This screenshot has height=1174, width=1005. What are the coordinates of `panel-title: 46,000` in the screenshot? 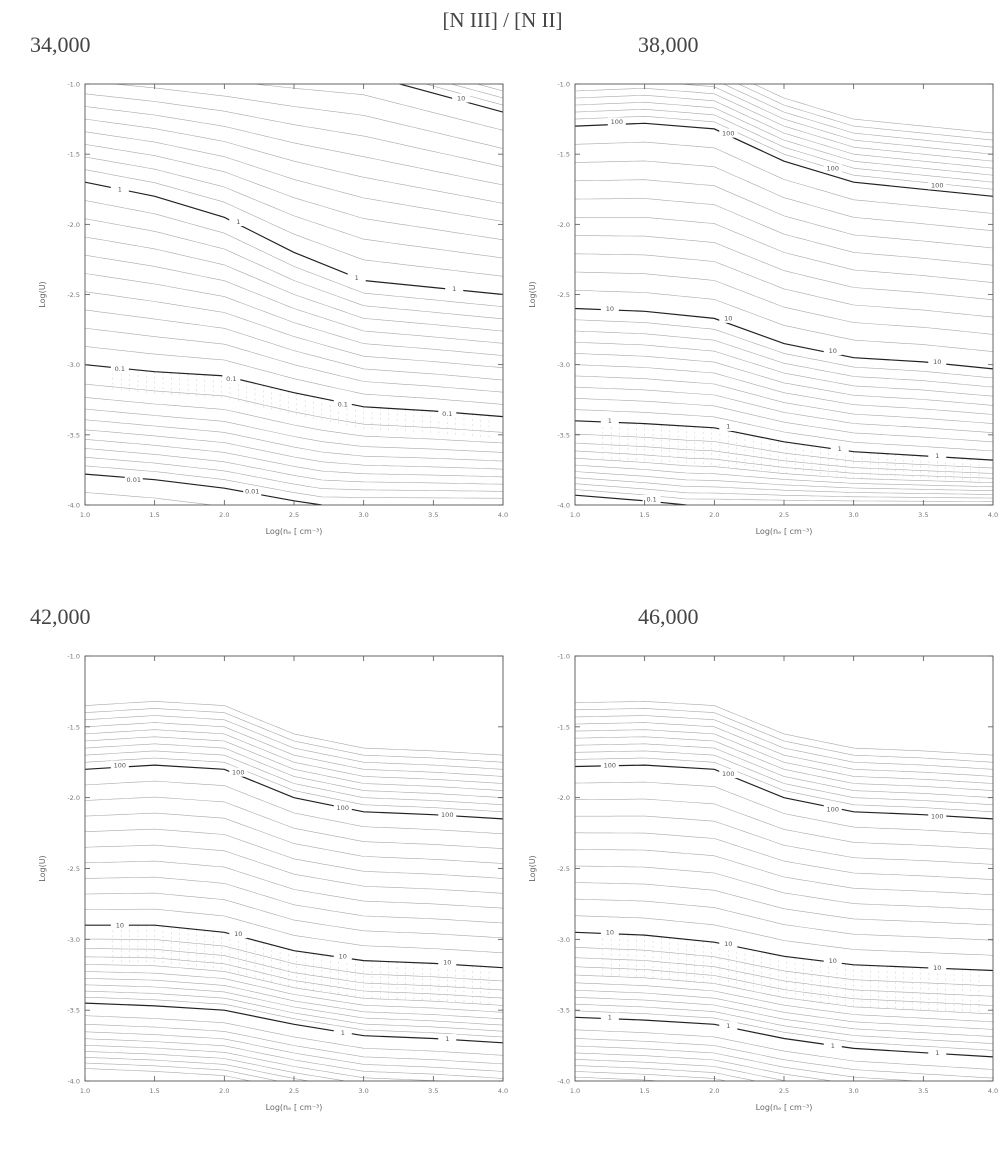 It's located at (668, 616).